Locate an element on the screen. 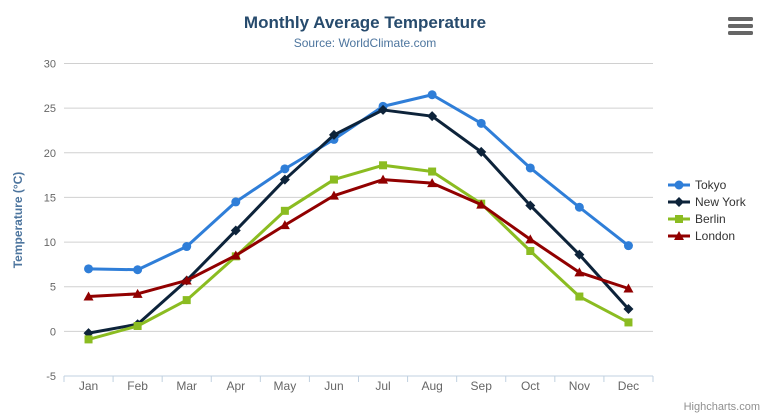  y-axis-label: 10 is located at coordinates (50, 243).